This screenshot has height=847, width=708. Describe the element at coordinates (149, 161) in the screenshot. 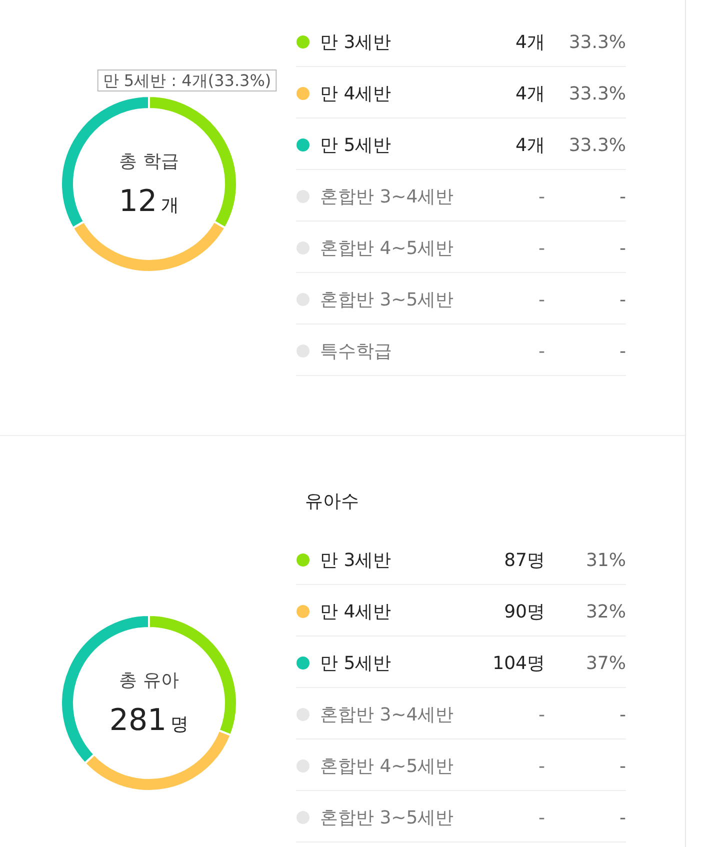

I see `text: 총 학급` at that location.